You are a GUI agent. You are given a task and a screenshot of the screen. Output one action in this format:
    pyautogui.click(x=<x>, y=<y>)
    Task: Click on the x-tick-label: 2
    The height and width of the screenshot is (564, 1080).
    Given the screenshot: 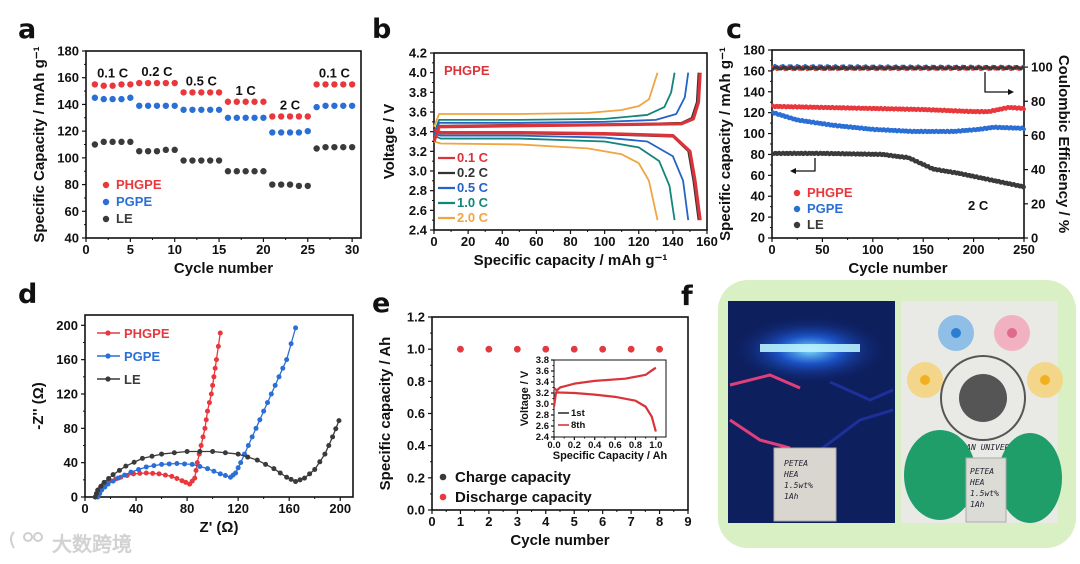 What is the action you would take?
    pyautogui.click(x=488, y=521)
    